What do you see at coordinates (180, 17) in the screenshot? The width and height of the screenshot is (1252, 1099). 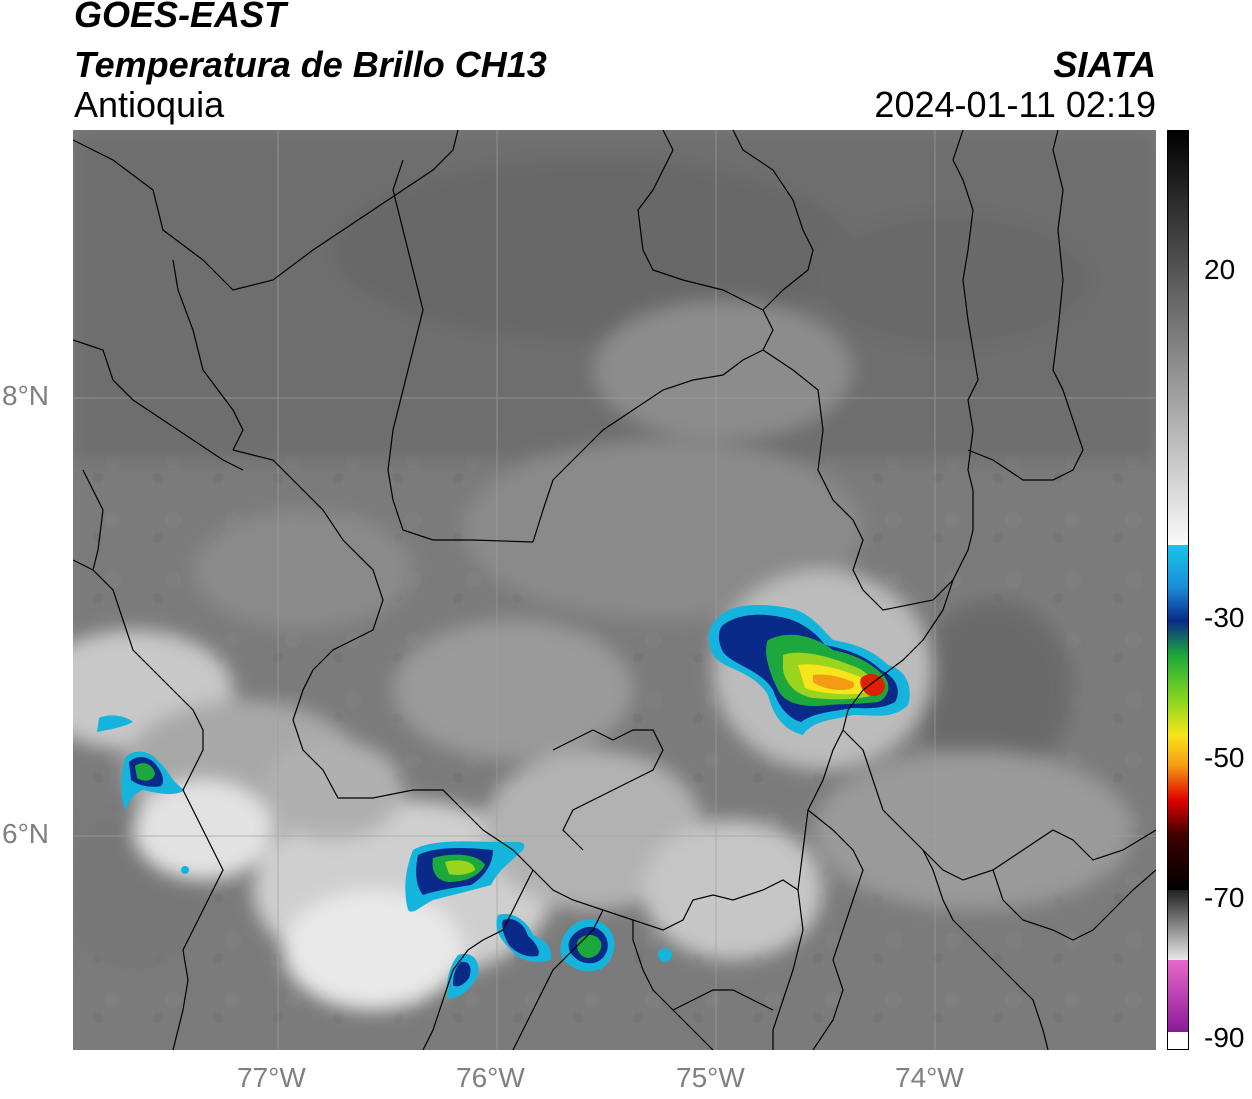 I see `satellite-title: GOES-EAST` at bounding box center [180, 17].